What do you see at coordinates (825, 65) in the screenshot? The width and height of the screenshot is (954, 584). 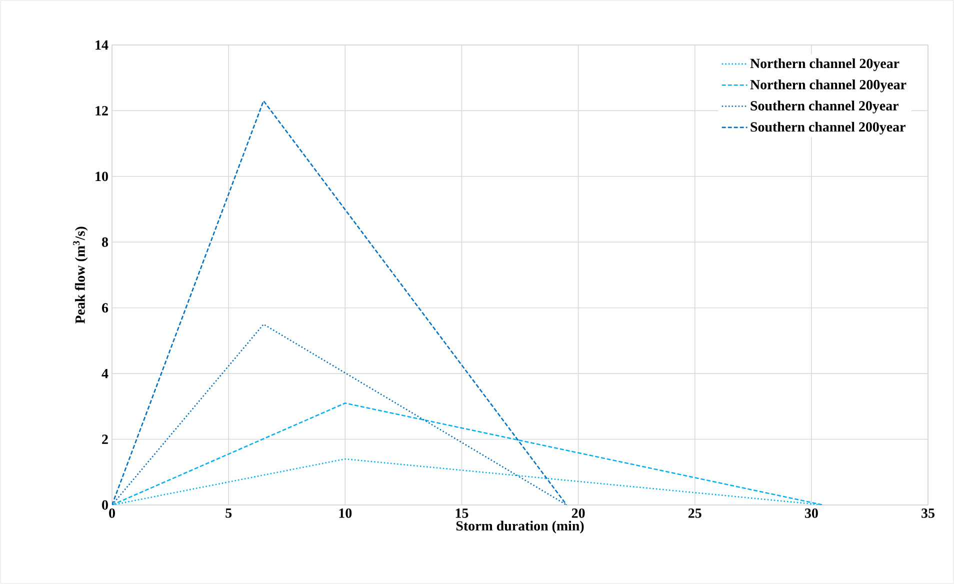 I see `legend-label: Northern channel 20year` at bounding box center [825, 65].